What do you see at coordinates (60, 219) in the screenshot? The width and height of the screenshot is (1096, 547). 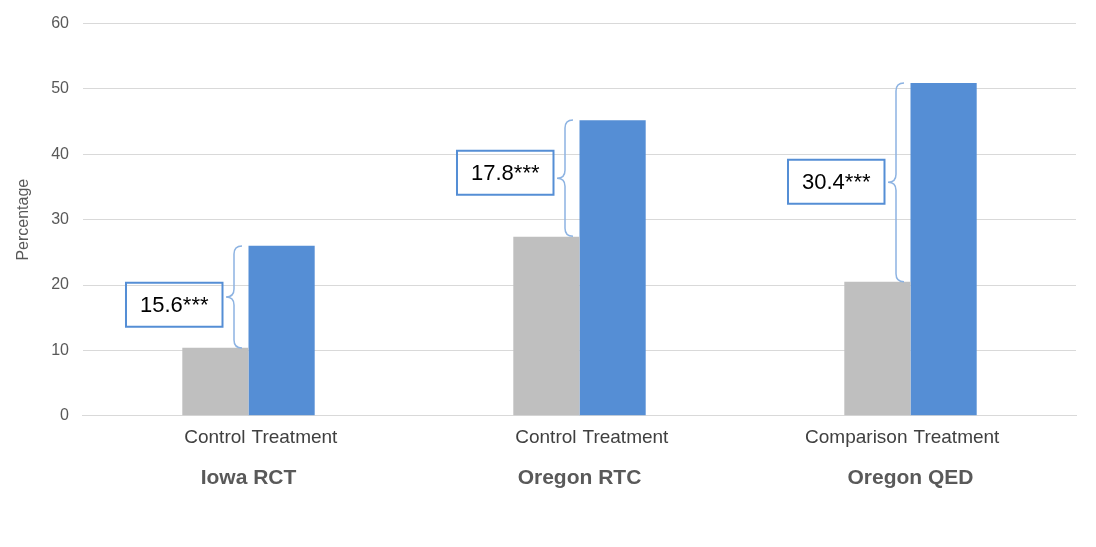 I see `y-tick-label: 30` at bounding box center [60, 219].